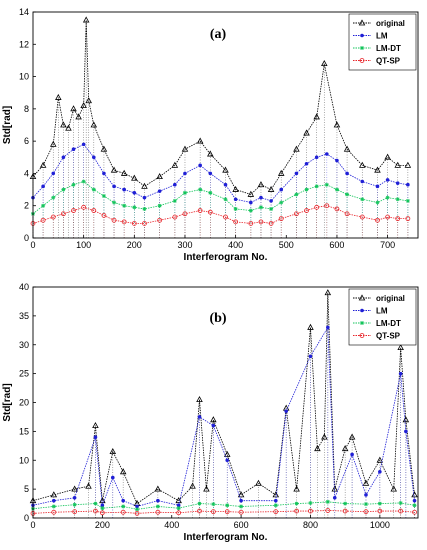 The height and width of the screenshot is (550, 427). What do you see at coordinates (224, 506) in the screenshot?
I see `series-line-lm-dt` at bounding box center [224, 506].